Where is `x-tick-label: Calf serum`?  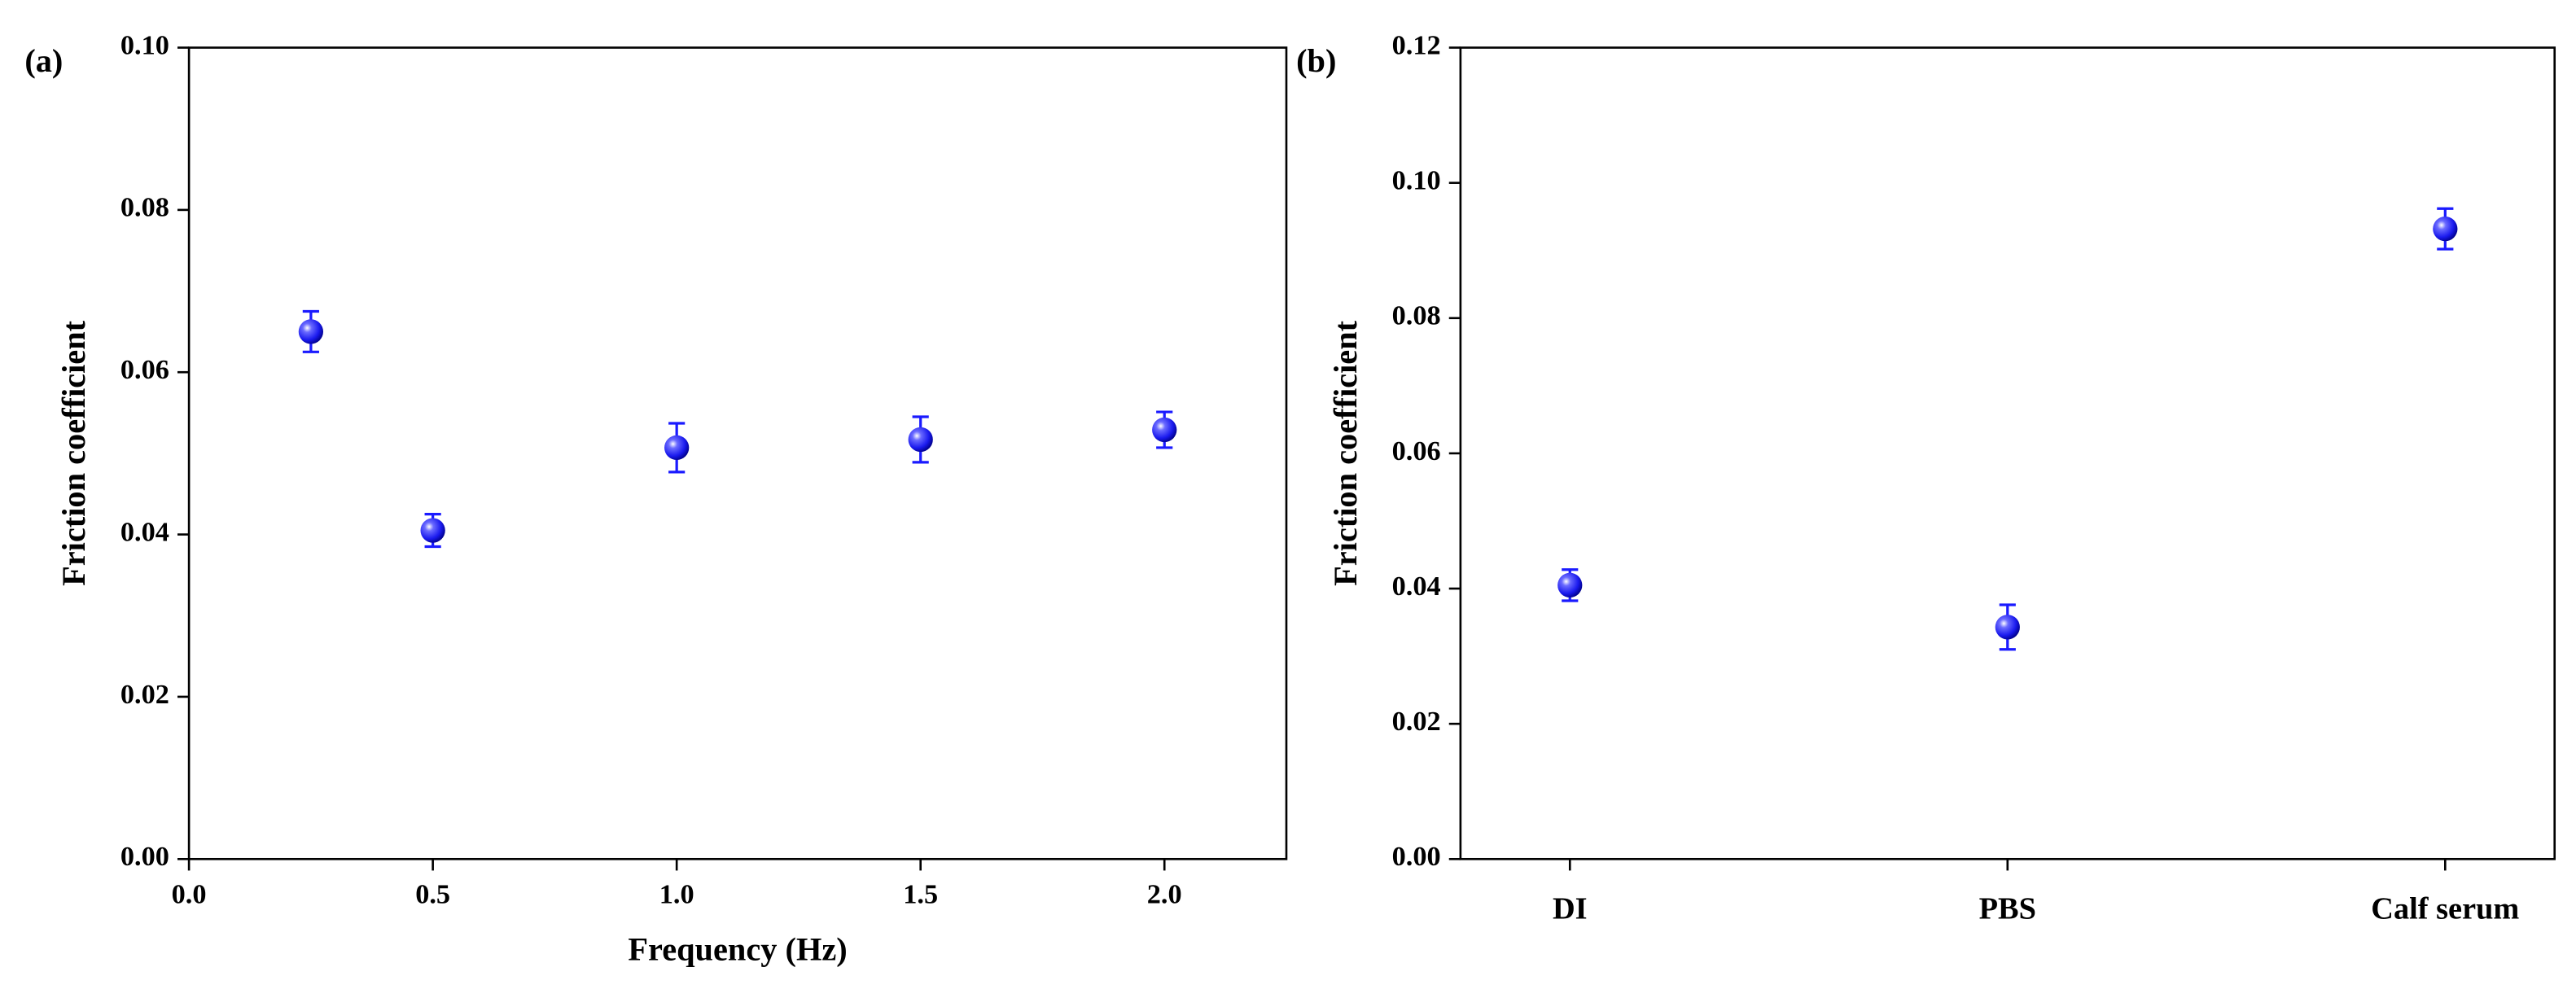
x-tick-label: Calf serum is located at coordinates (2445, 909).